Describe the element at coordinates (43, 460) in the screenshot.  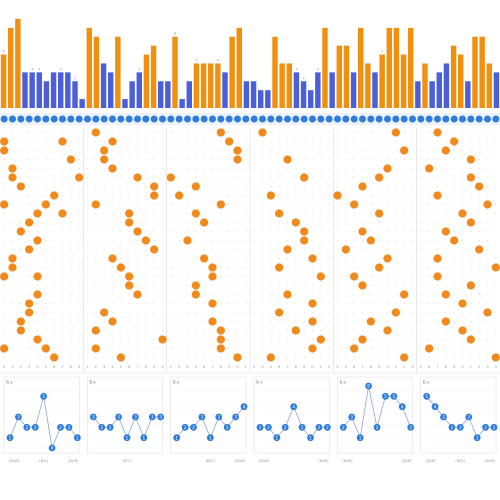
I see `mini-footer-label-0-1: (B/L)` at that location.